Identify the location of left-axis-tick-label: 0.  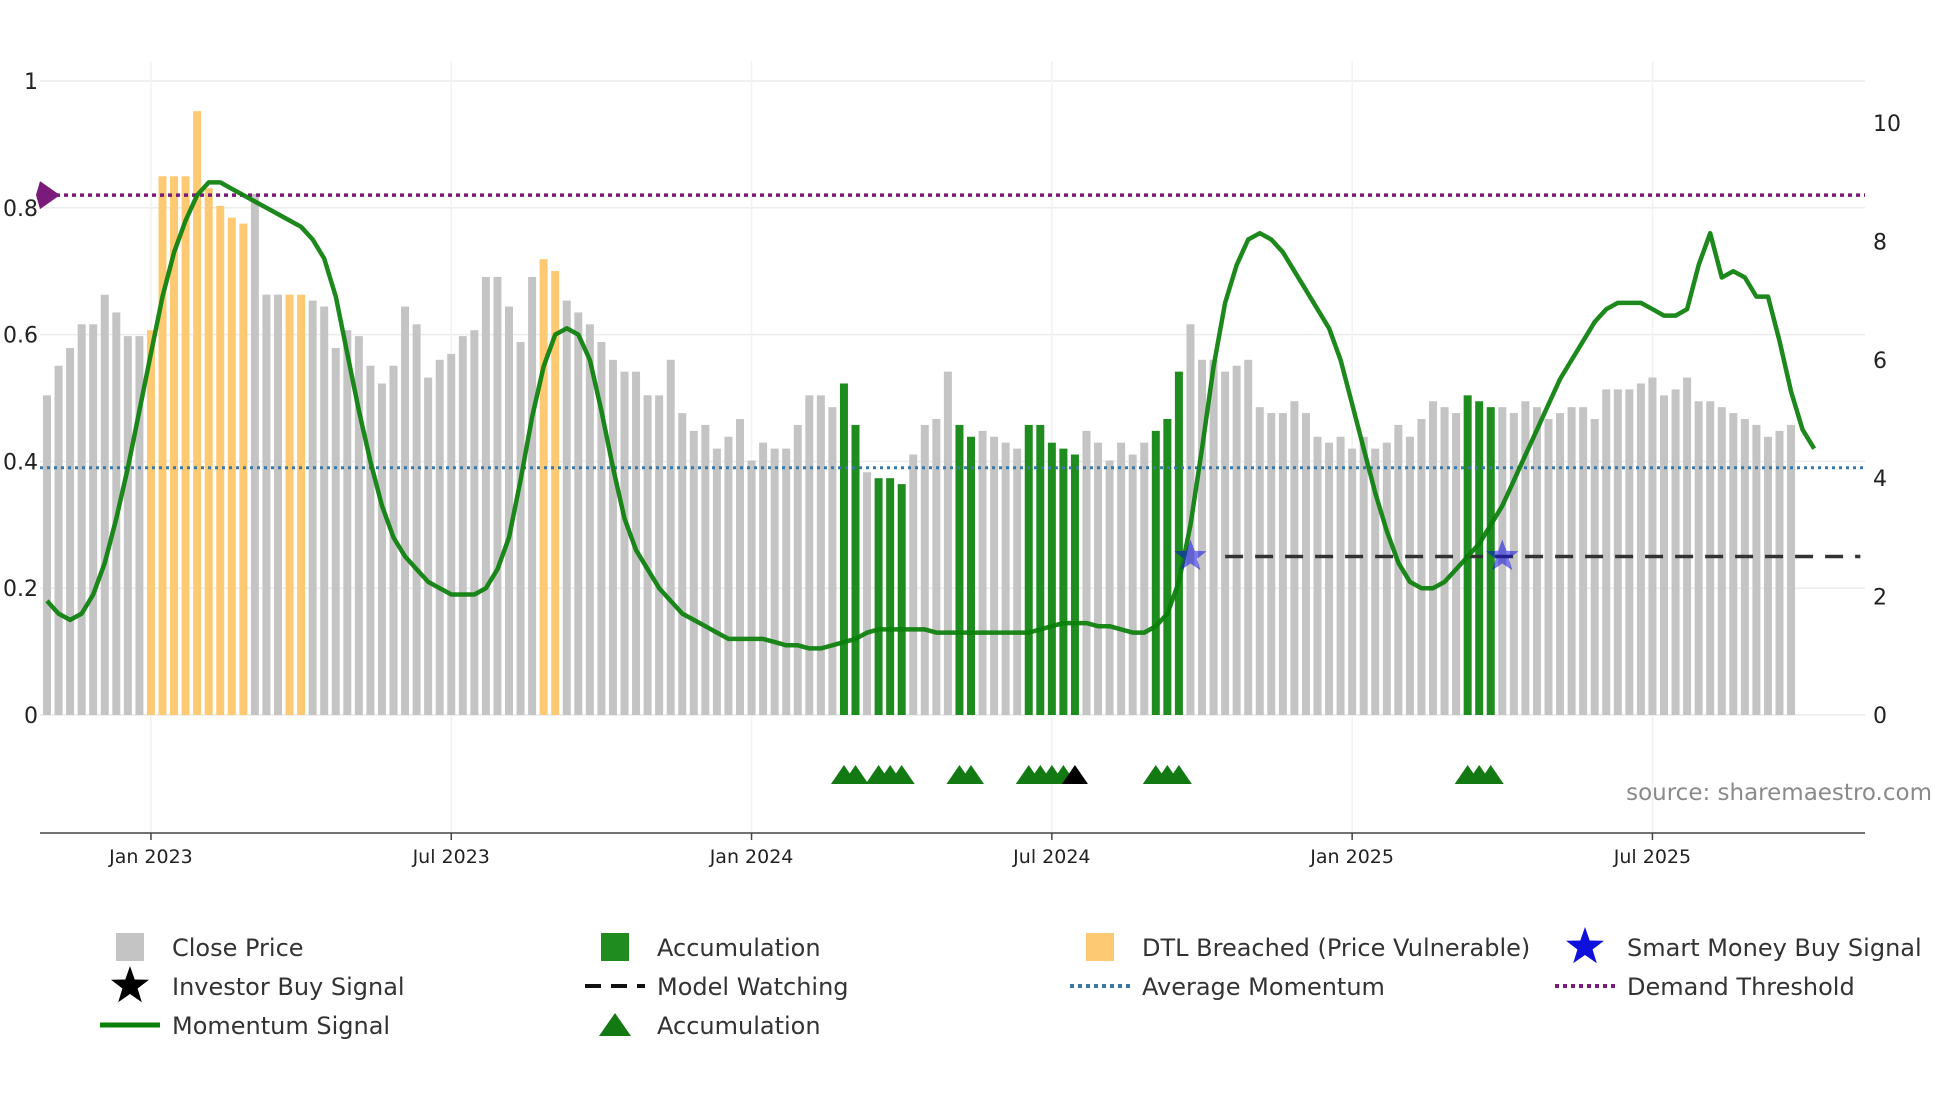
(31, 716).